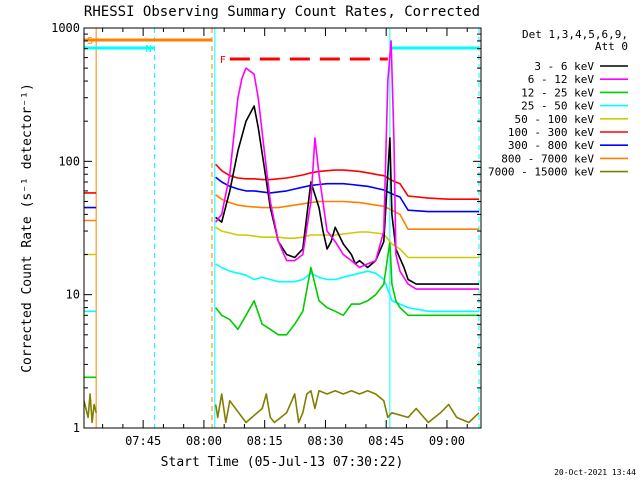 The height and width of the screenshot is (480, 640). What do you see at coordinates (561, 79) in the screenshot?
I see `legend-label: 6 - 12 keV` at bounding box center [561, 79].